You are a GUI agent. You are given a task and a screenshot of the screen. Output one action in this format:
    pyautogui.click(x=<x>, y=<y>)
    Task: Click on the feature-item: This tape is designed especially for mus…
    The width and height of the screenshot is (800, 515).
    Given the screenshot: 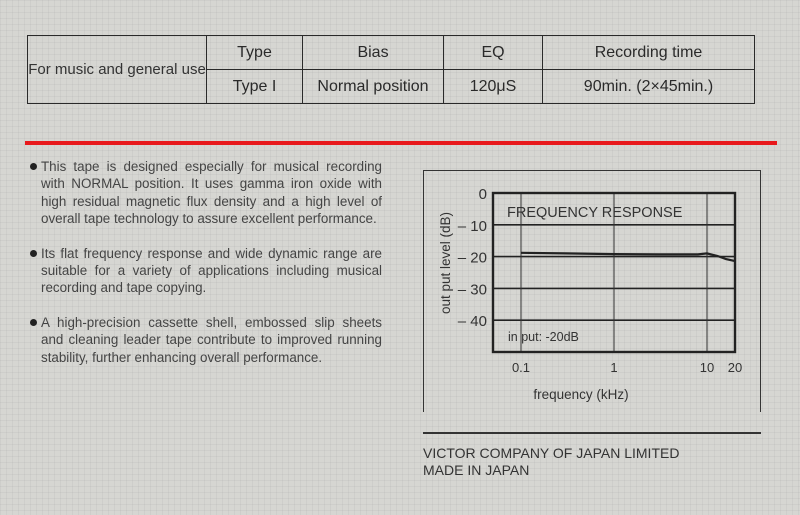 What is the action you would take?
    pyautogui.click(x=206, y=193)
    